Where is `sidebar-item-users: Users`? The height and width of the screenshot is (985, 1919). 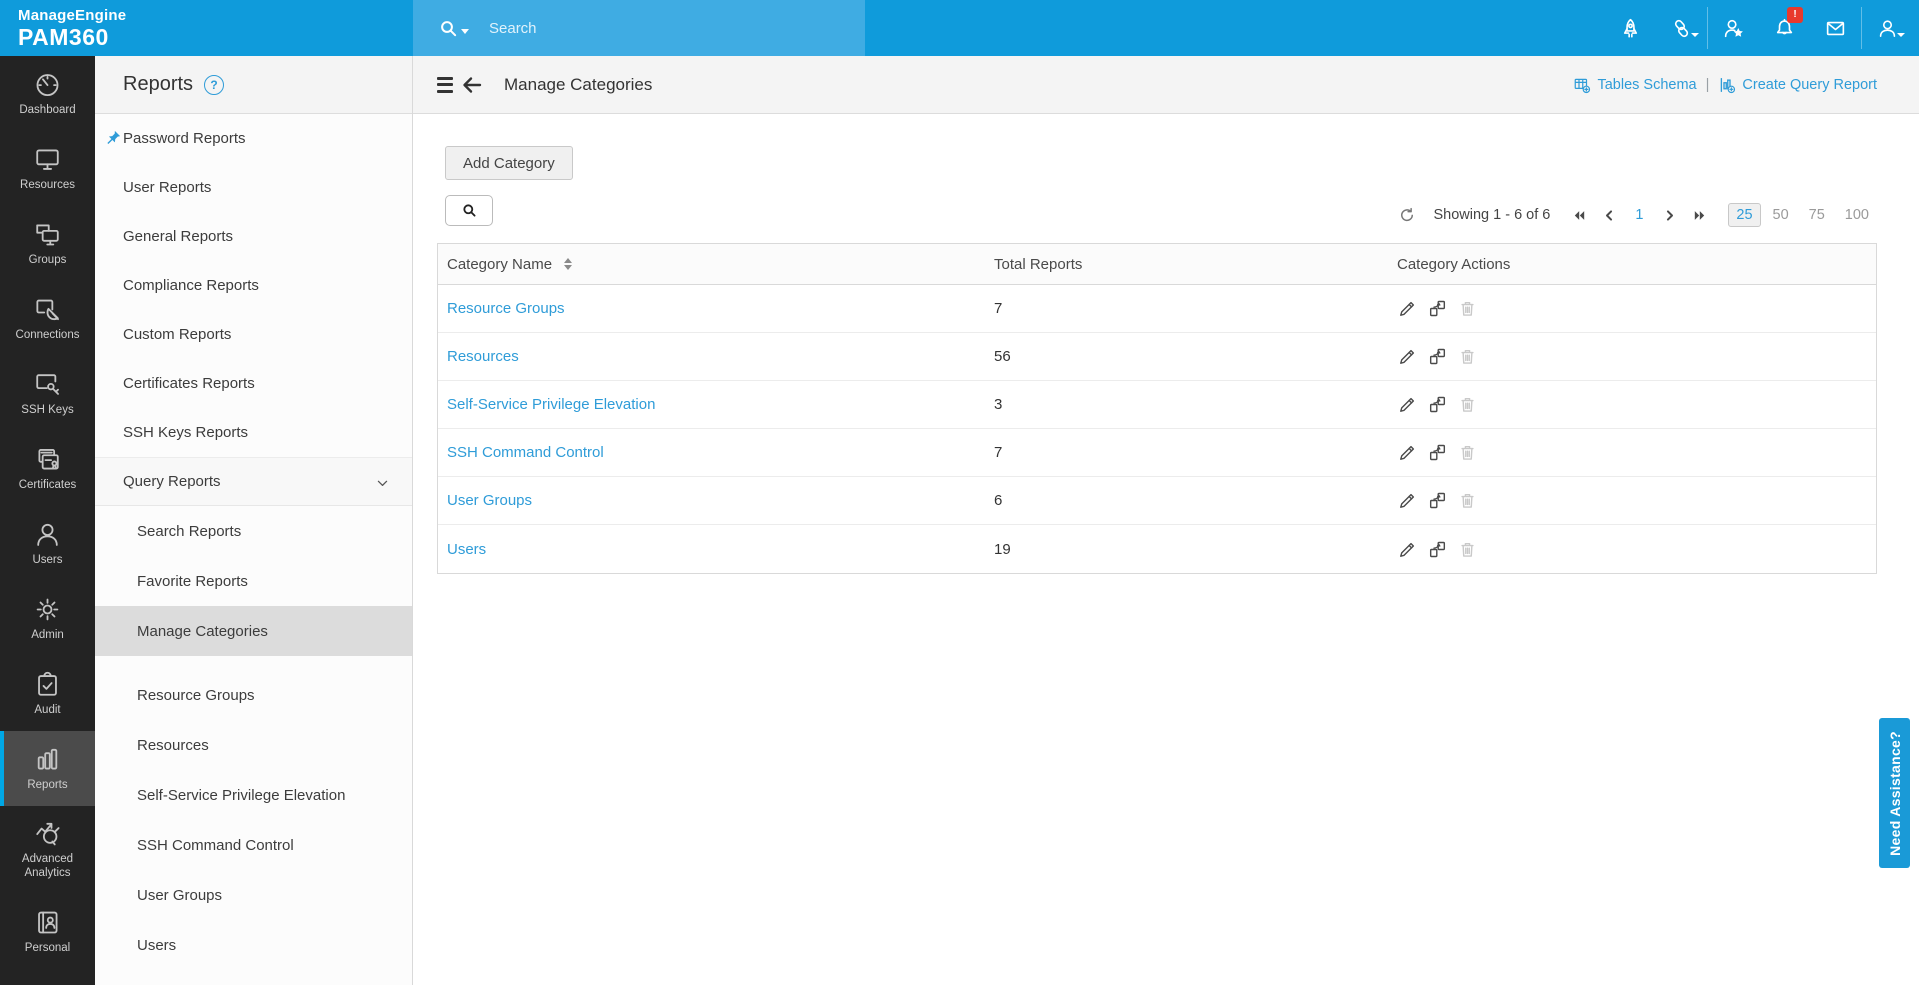
sidebar-item-users: Users is located at coordinates (157, 945).